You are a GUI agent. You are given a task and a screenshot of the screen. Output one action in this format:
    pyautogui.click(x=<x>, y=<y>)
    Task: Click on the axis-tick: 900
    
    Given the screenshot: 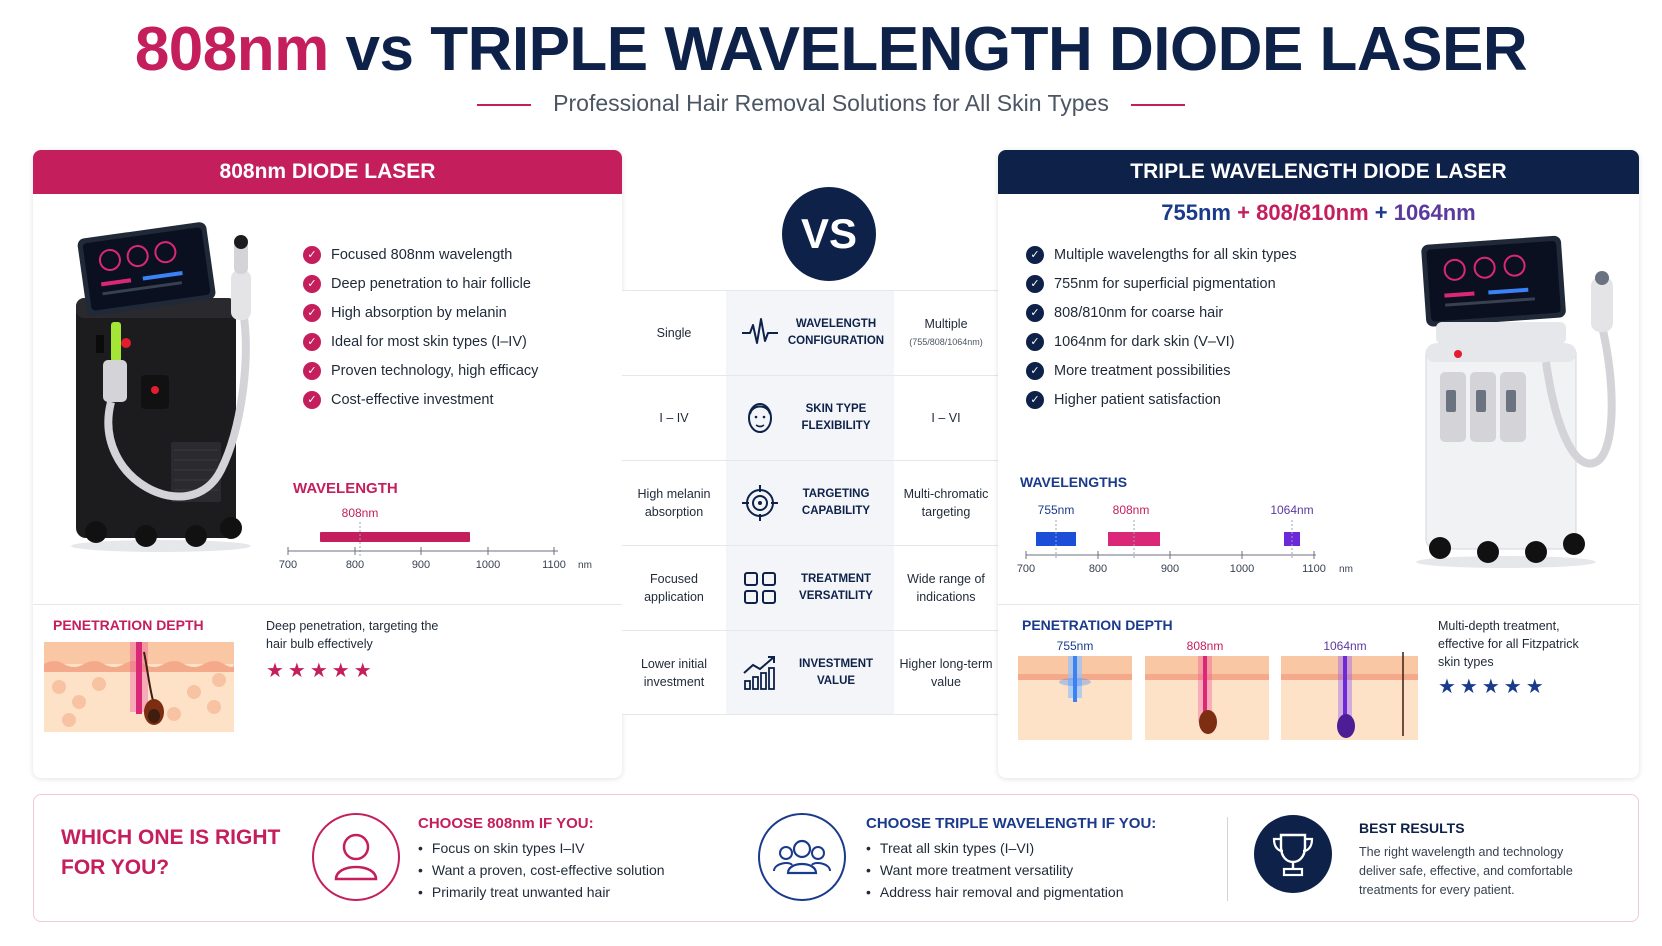 What is the action you would take?
    pyautogui.click(x=421, y=564)
    